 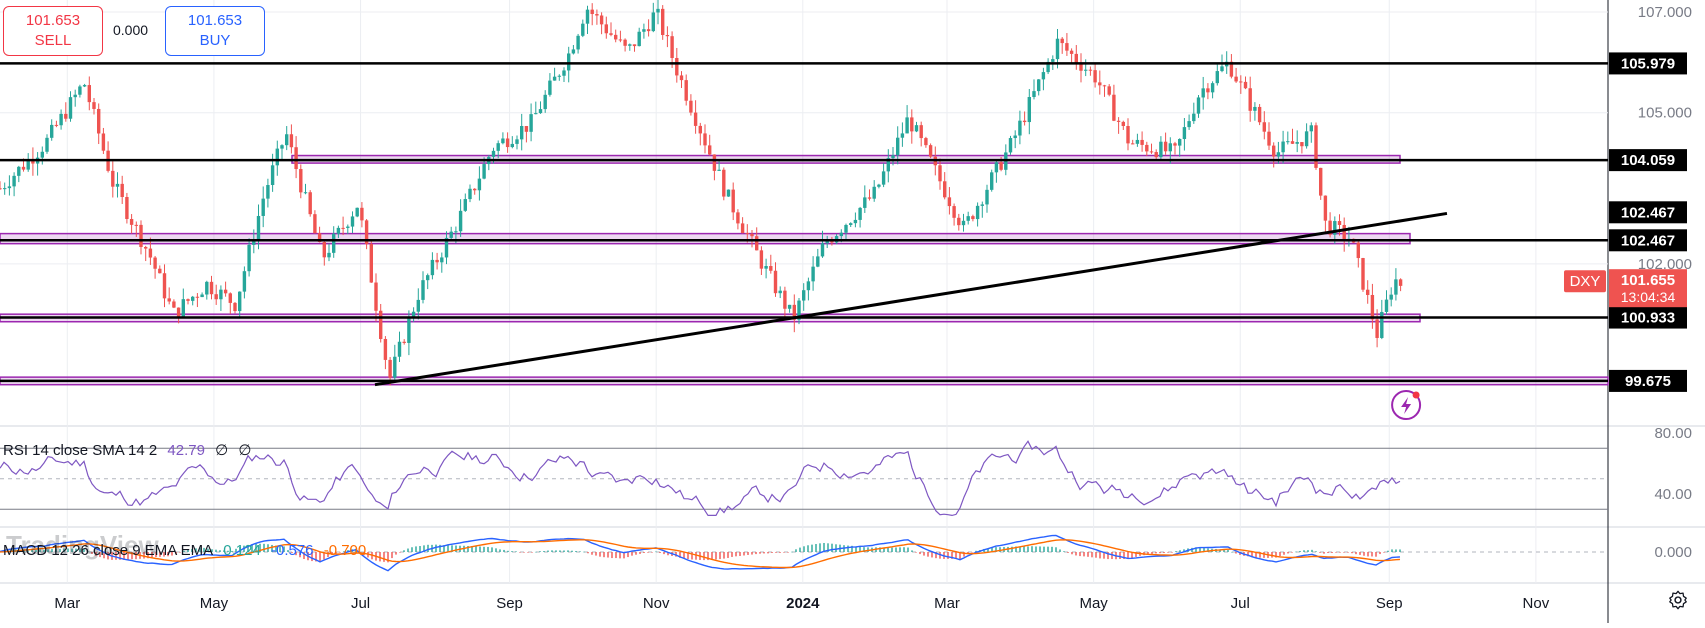 What do you see at coordinates (215, 31) in the screenshot?
I see `buy-button: 101.653 BUY` at bounding box center [215, 31].